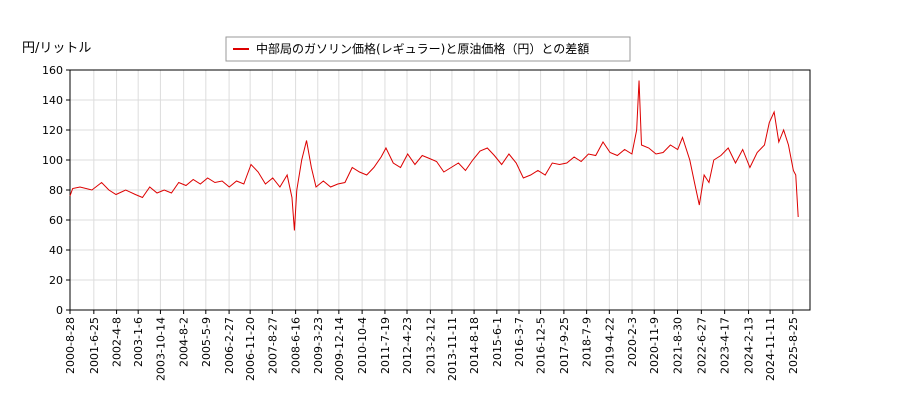  What do you see at coordinates (725, 345) in the screenshot?
I see `x-tick-label: 2023-4-17` at bounding box center [725, 345].